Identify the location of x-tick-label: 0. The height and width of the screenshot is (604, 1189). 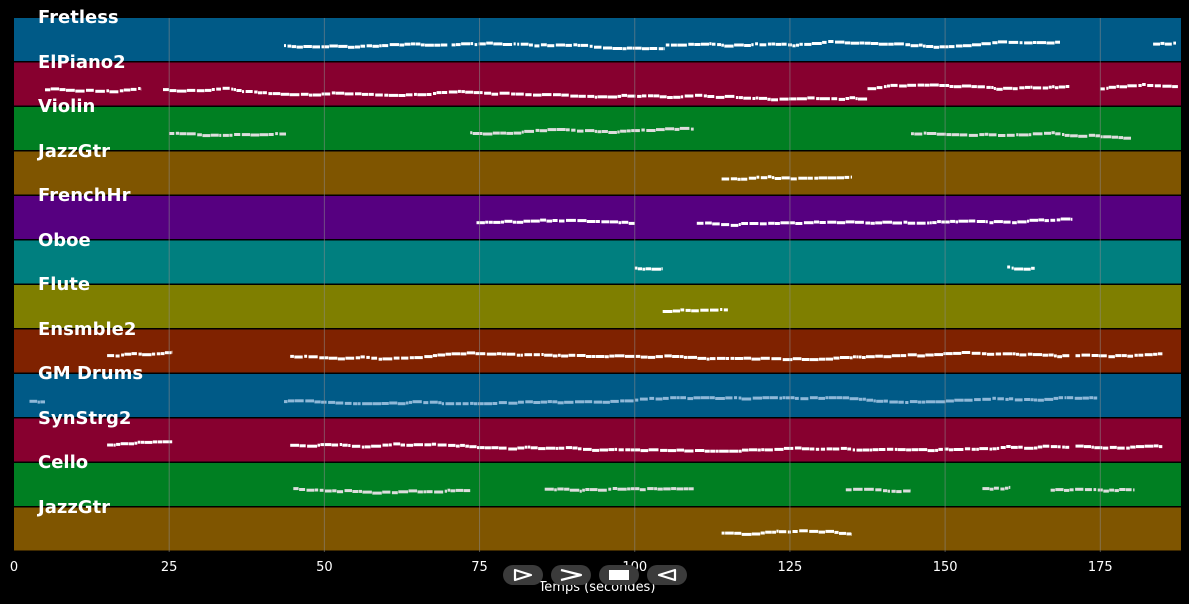
(14, 567).